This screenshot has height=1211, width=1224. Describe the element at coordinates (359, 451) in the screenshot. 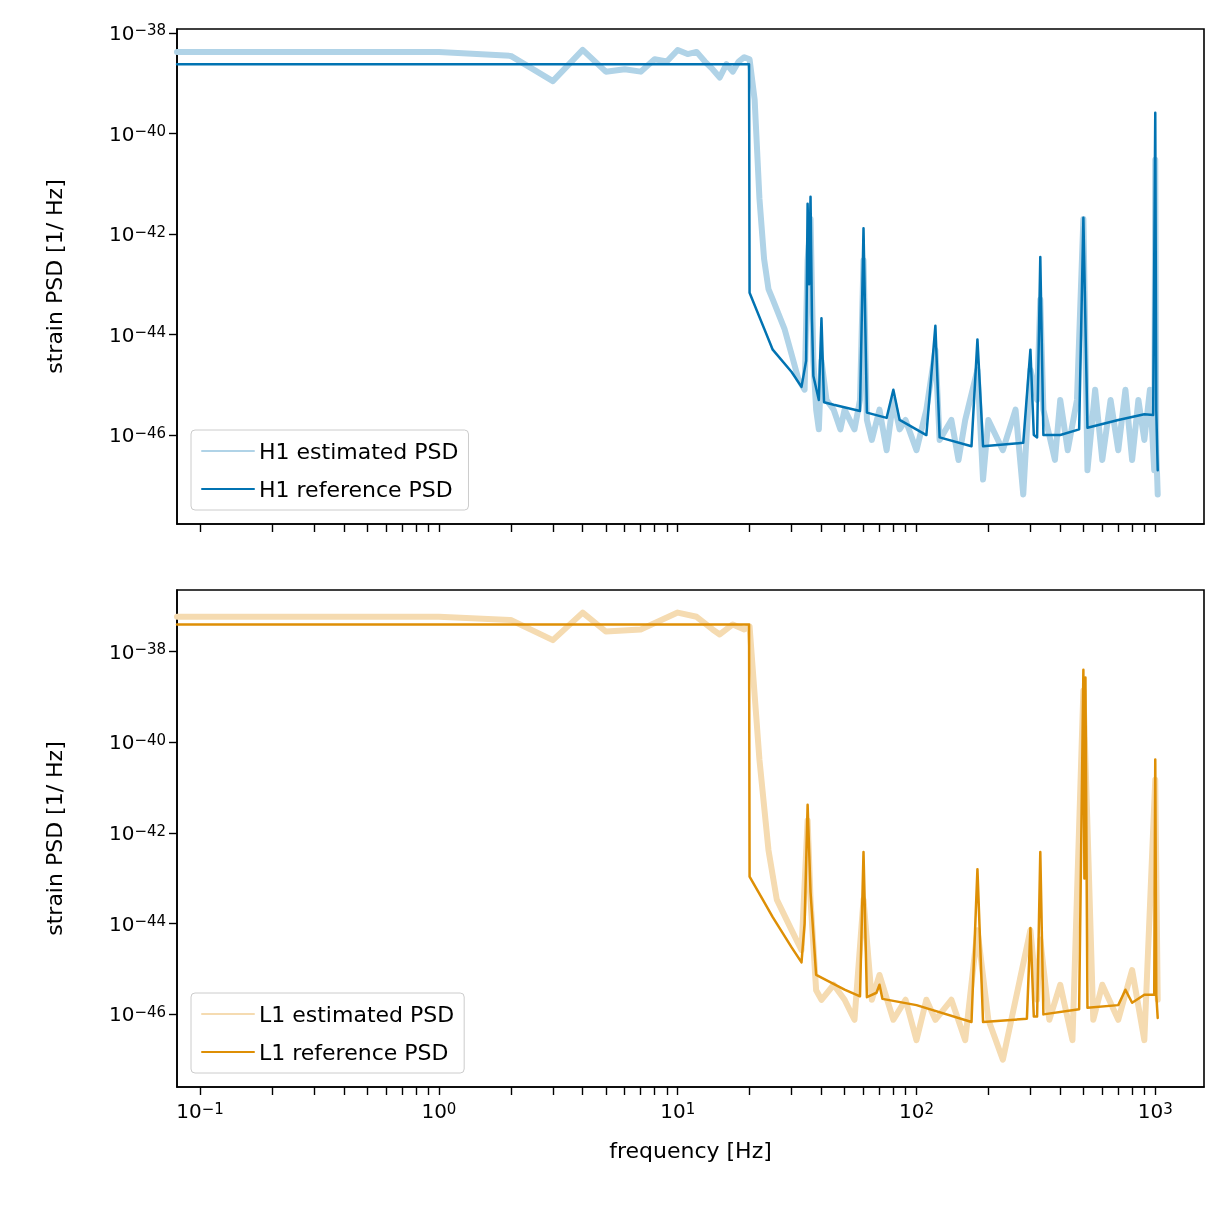

I see `legend-label: H1 estimated PSD` at that location.